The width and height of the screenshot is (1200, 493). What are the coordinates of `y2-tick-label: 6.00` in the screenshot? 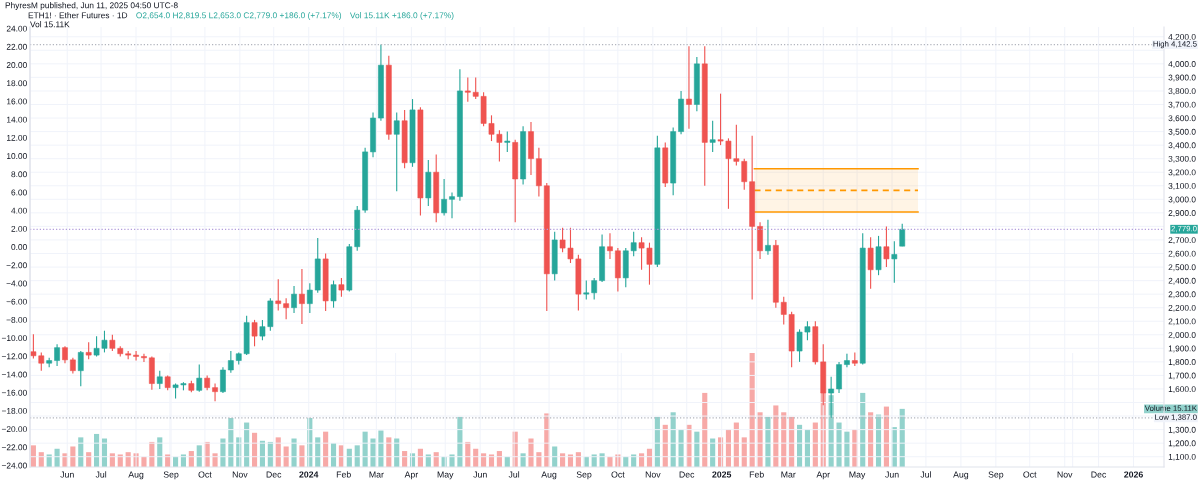 It's located at (19, 192).